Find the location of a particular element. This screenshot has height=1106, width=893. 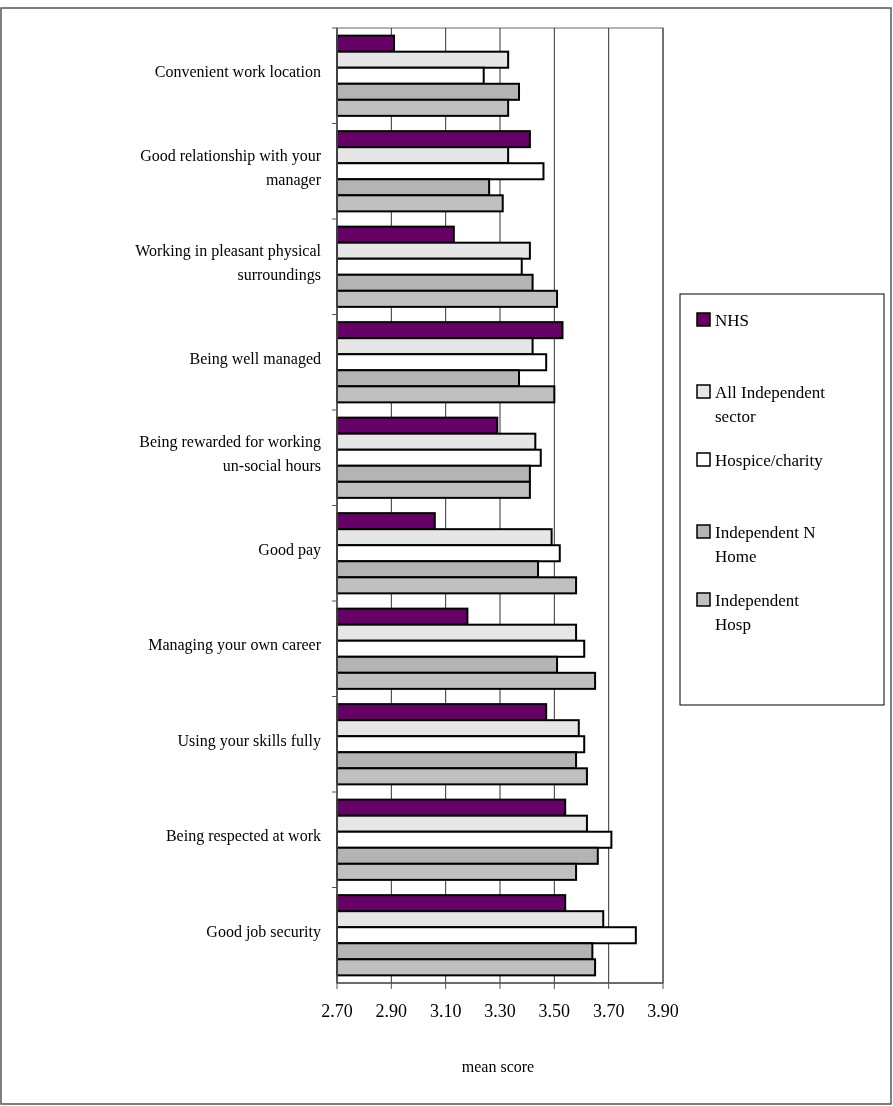

legend-label: Independent N Home is located at coordinates (765, 544).